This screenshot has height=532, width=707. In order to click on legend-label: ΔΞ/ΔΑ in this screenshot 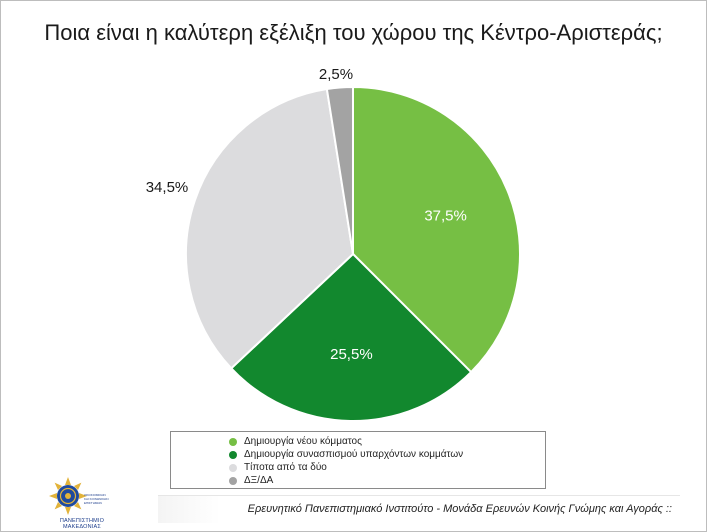, I will do `click(259, 480)`.